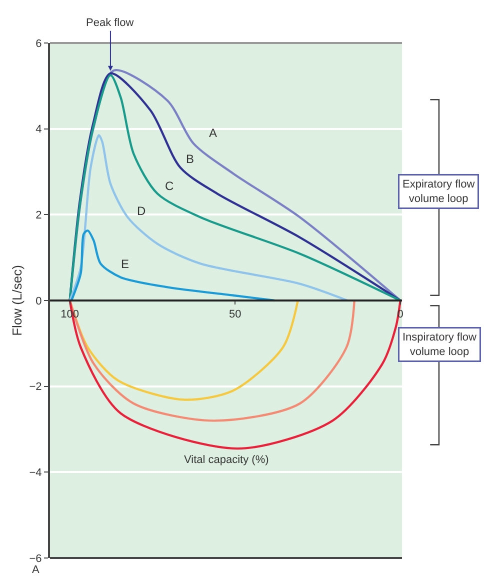 The image size is (491, 576). Describe the element at coordinates (39, 44) in the screenshot. I see `y-tick-label: 6` at that location.